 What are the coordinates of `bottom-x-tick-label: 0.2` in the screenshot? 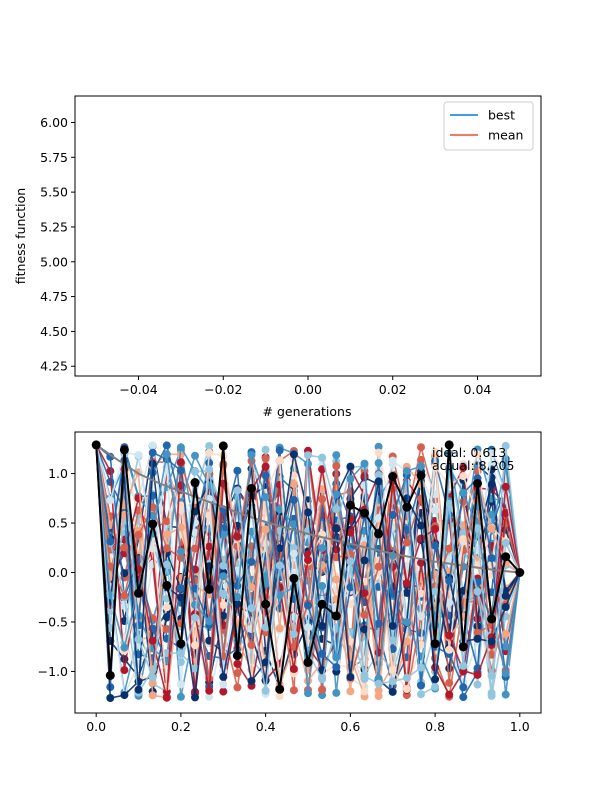 It's located at (181, 726).